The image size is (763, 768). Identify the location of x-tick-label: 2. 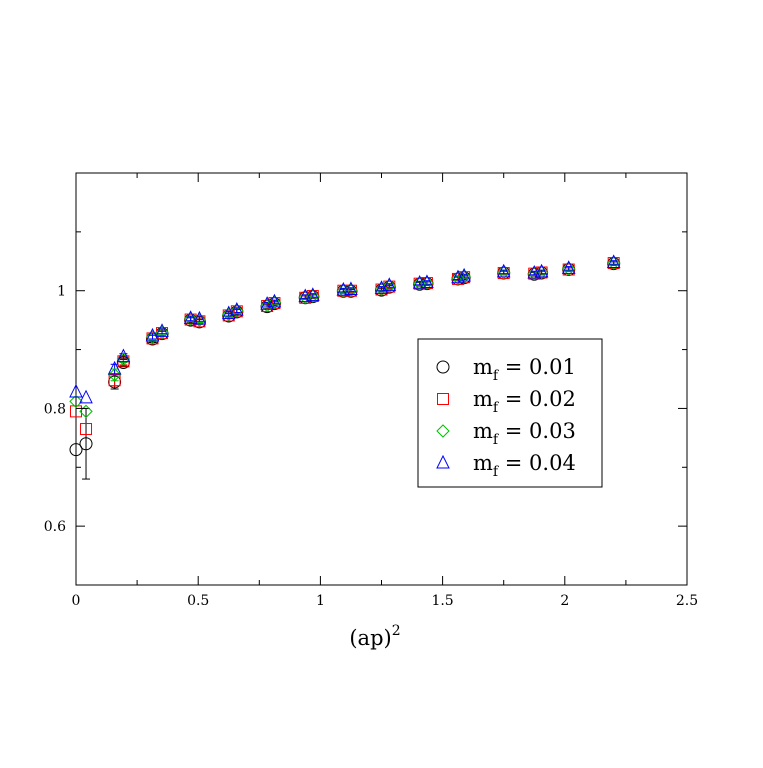
(564, 601).